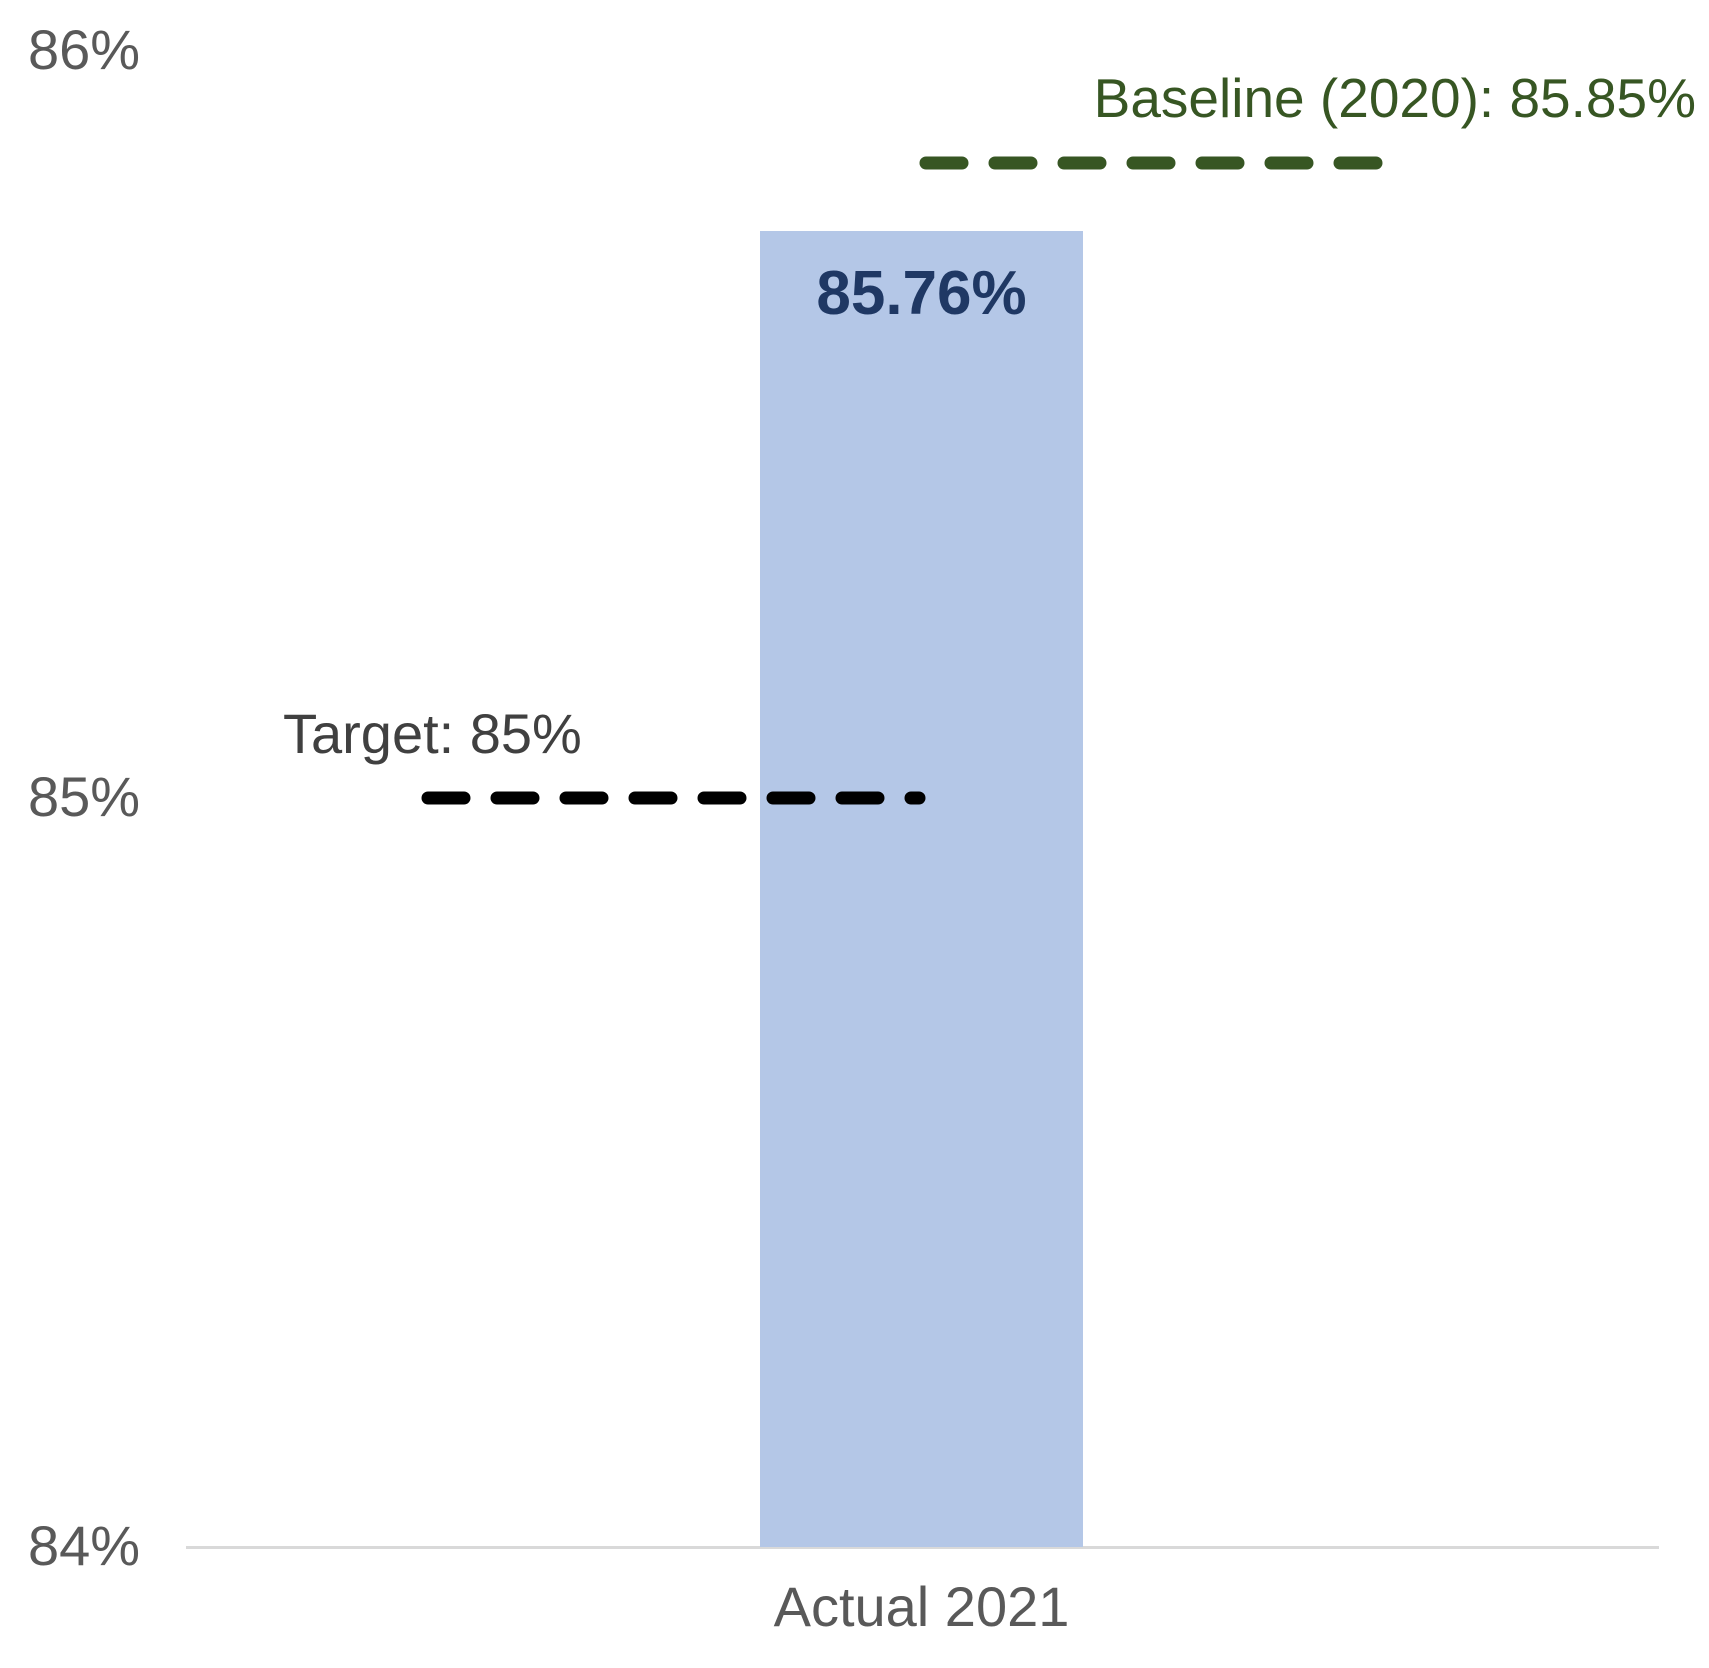 The width and height of the screenshot is (1709, 1668). I want to click on bar-actual-2021: 85.76%, so click(921, 889).